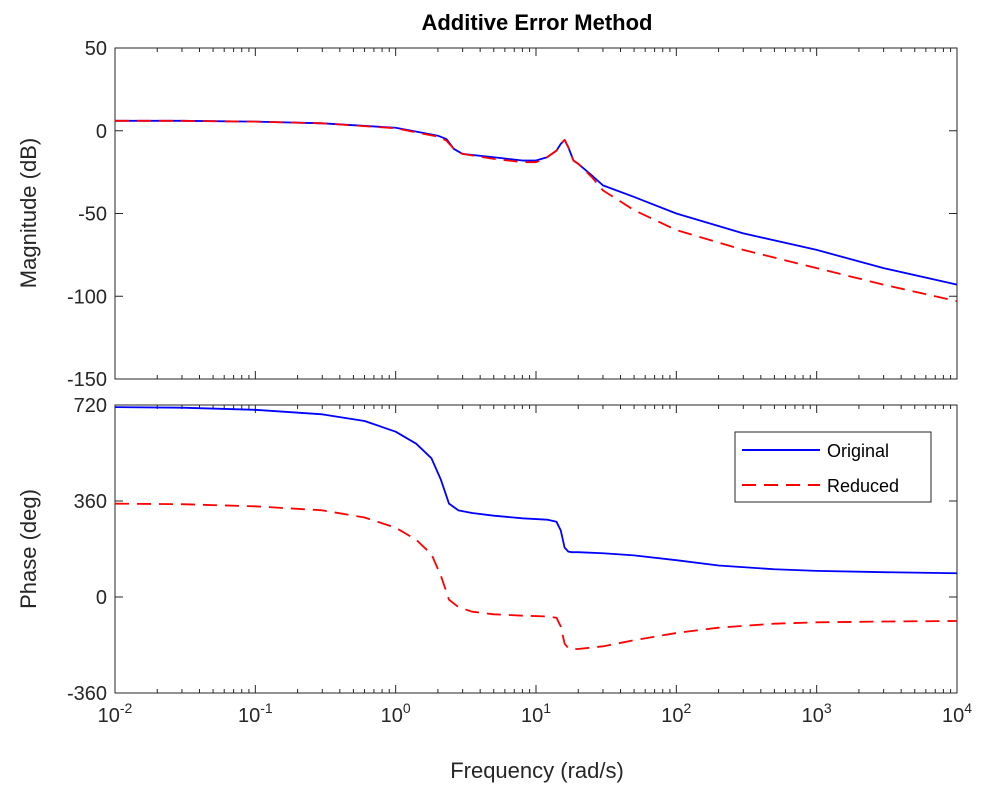 The width and height of the screenshot is (984, 787). What do you see at coordinates (547, 708) in the screenshot?
I see `x-tick-label-exponent: 1` at bounding box center [547, 708].